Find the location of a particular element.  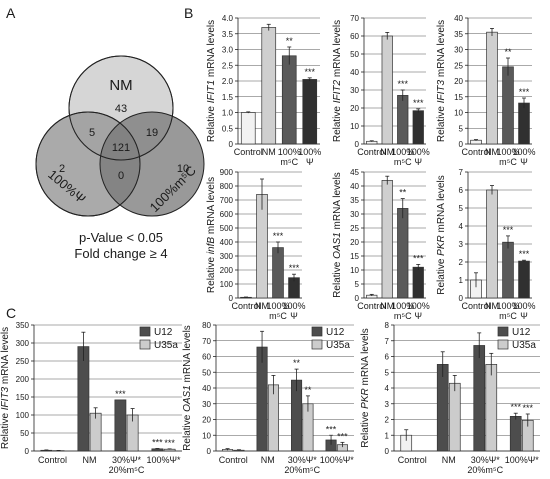

y-tick-label: 45 is located at coordinates (354, 172).